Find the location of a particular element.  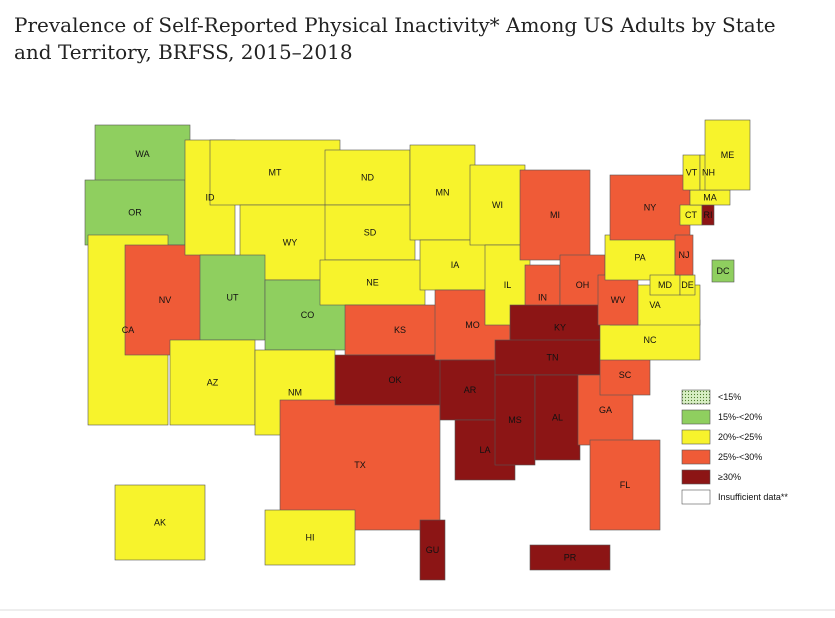

state-label: AL is located at coordinates (557, 418).